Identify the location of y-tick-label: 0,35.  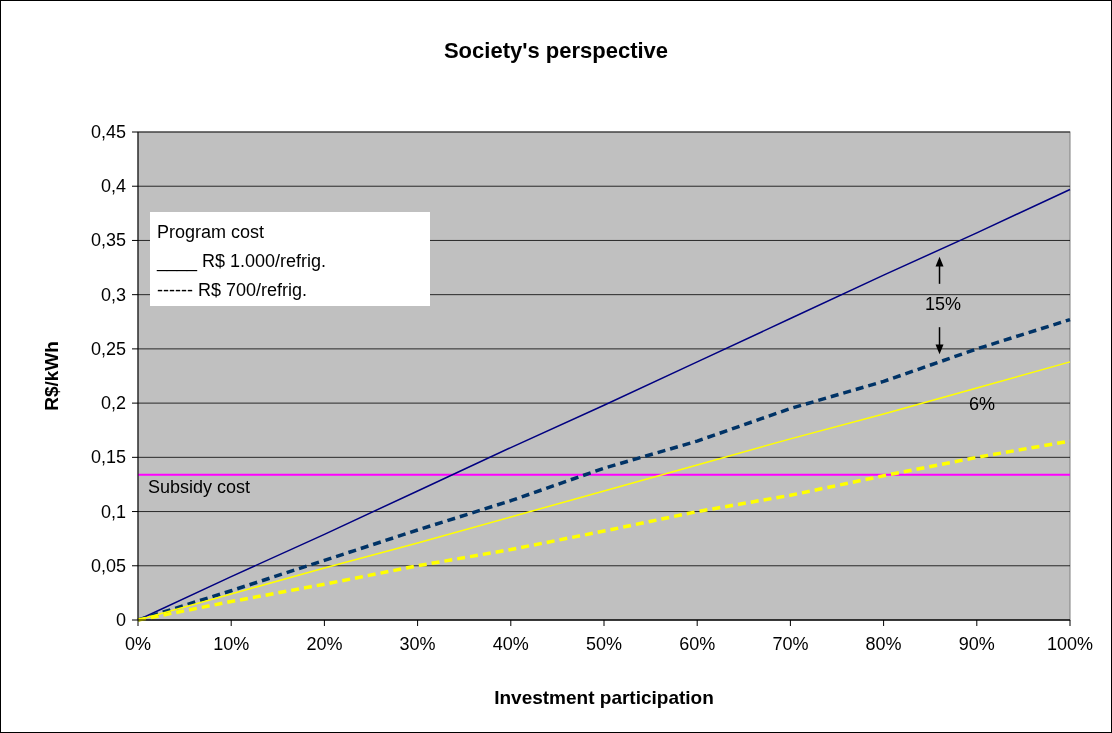
(108, 240).